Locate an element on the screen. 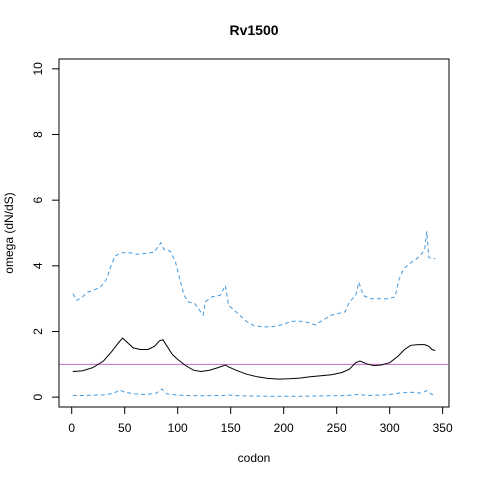 This screenshot has height=480, width=480. x-tick-label: 350 is located at coordinates (443, 428).